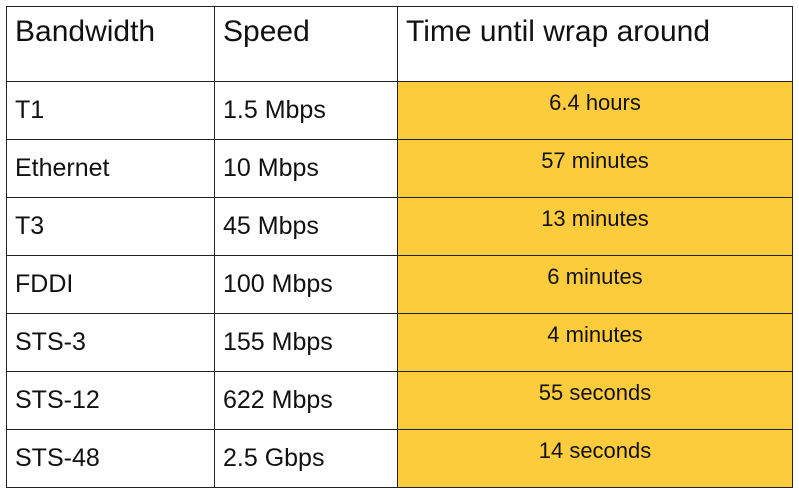  I want to click on header-time-until-wrap-around: Time until wrap around, so click(595, 44).